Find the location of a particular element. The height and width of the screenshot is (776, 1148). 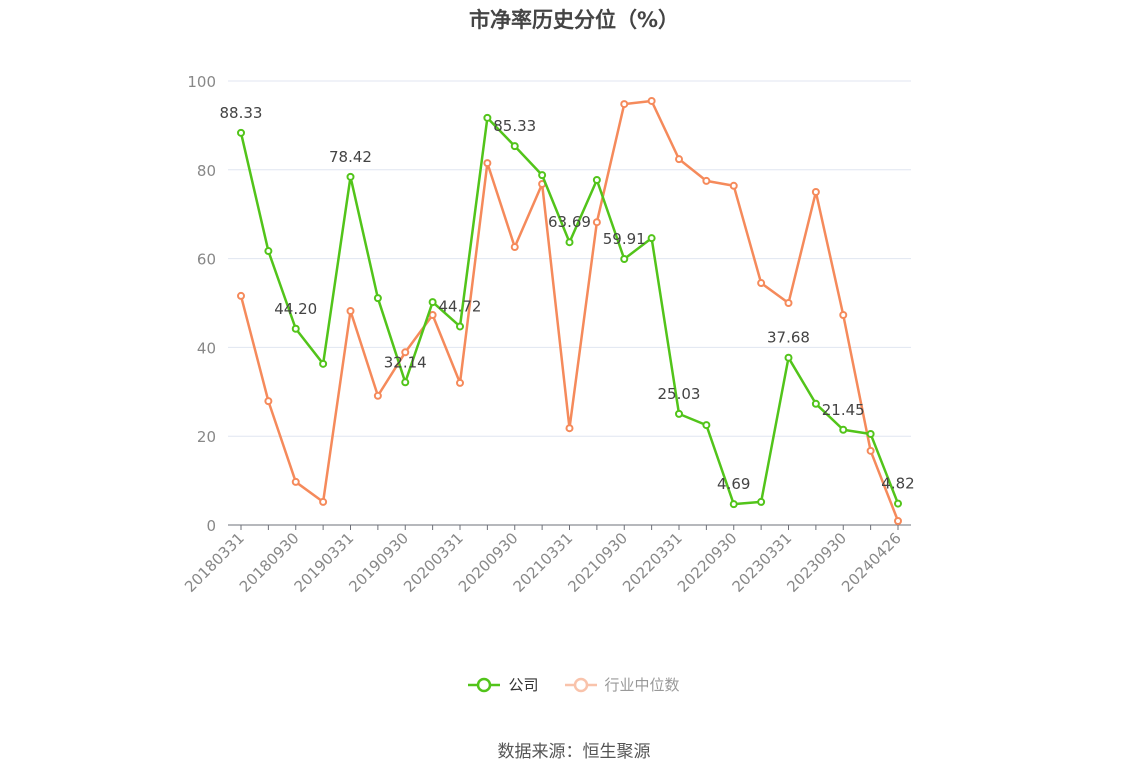

legend-marker-industry-median is located at coordinates (580, 684).